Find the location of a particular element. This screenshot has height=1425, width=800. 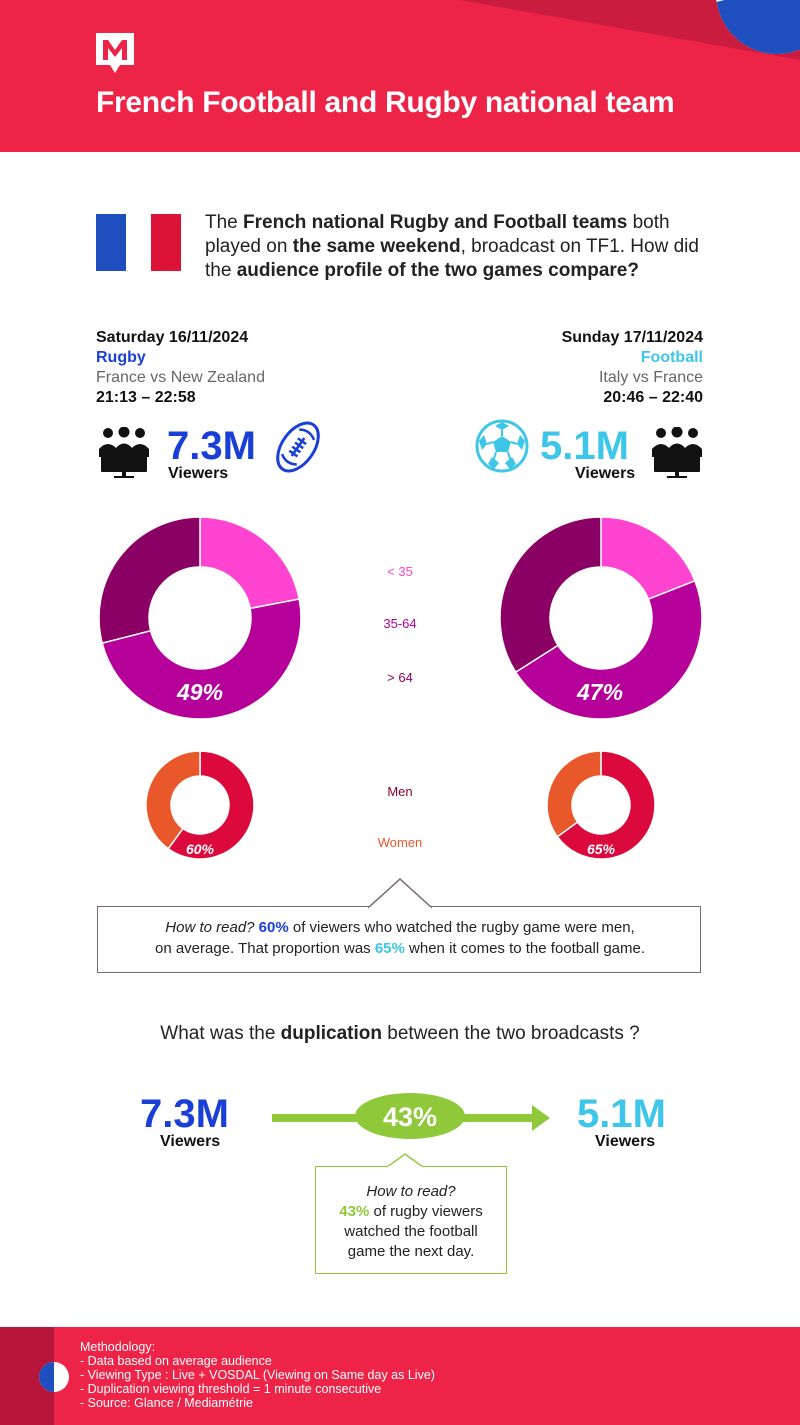

methodology-title: Methodology: is located at coordinates (118, 1347).